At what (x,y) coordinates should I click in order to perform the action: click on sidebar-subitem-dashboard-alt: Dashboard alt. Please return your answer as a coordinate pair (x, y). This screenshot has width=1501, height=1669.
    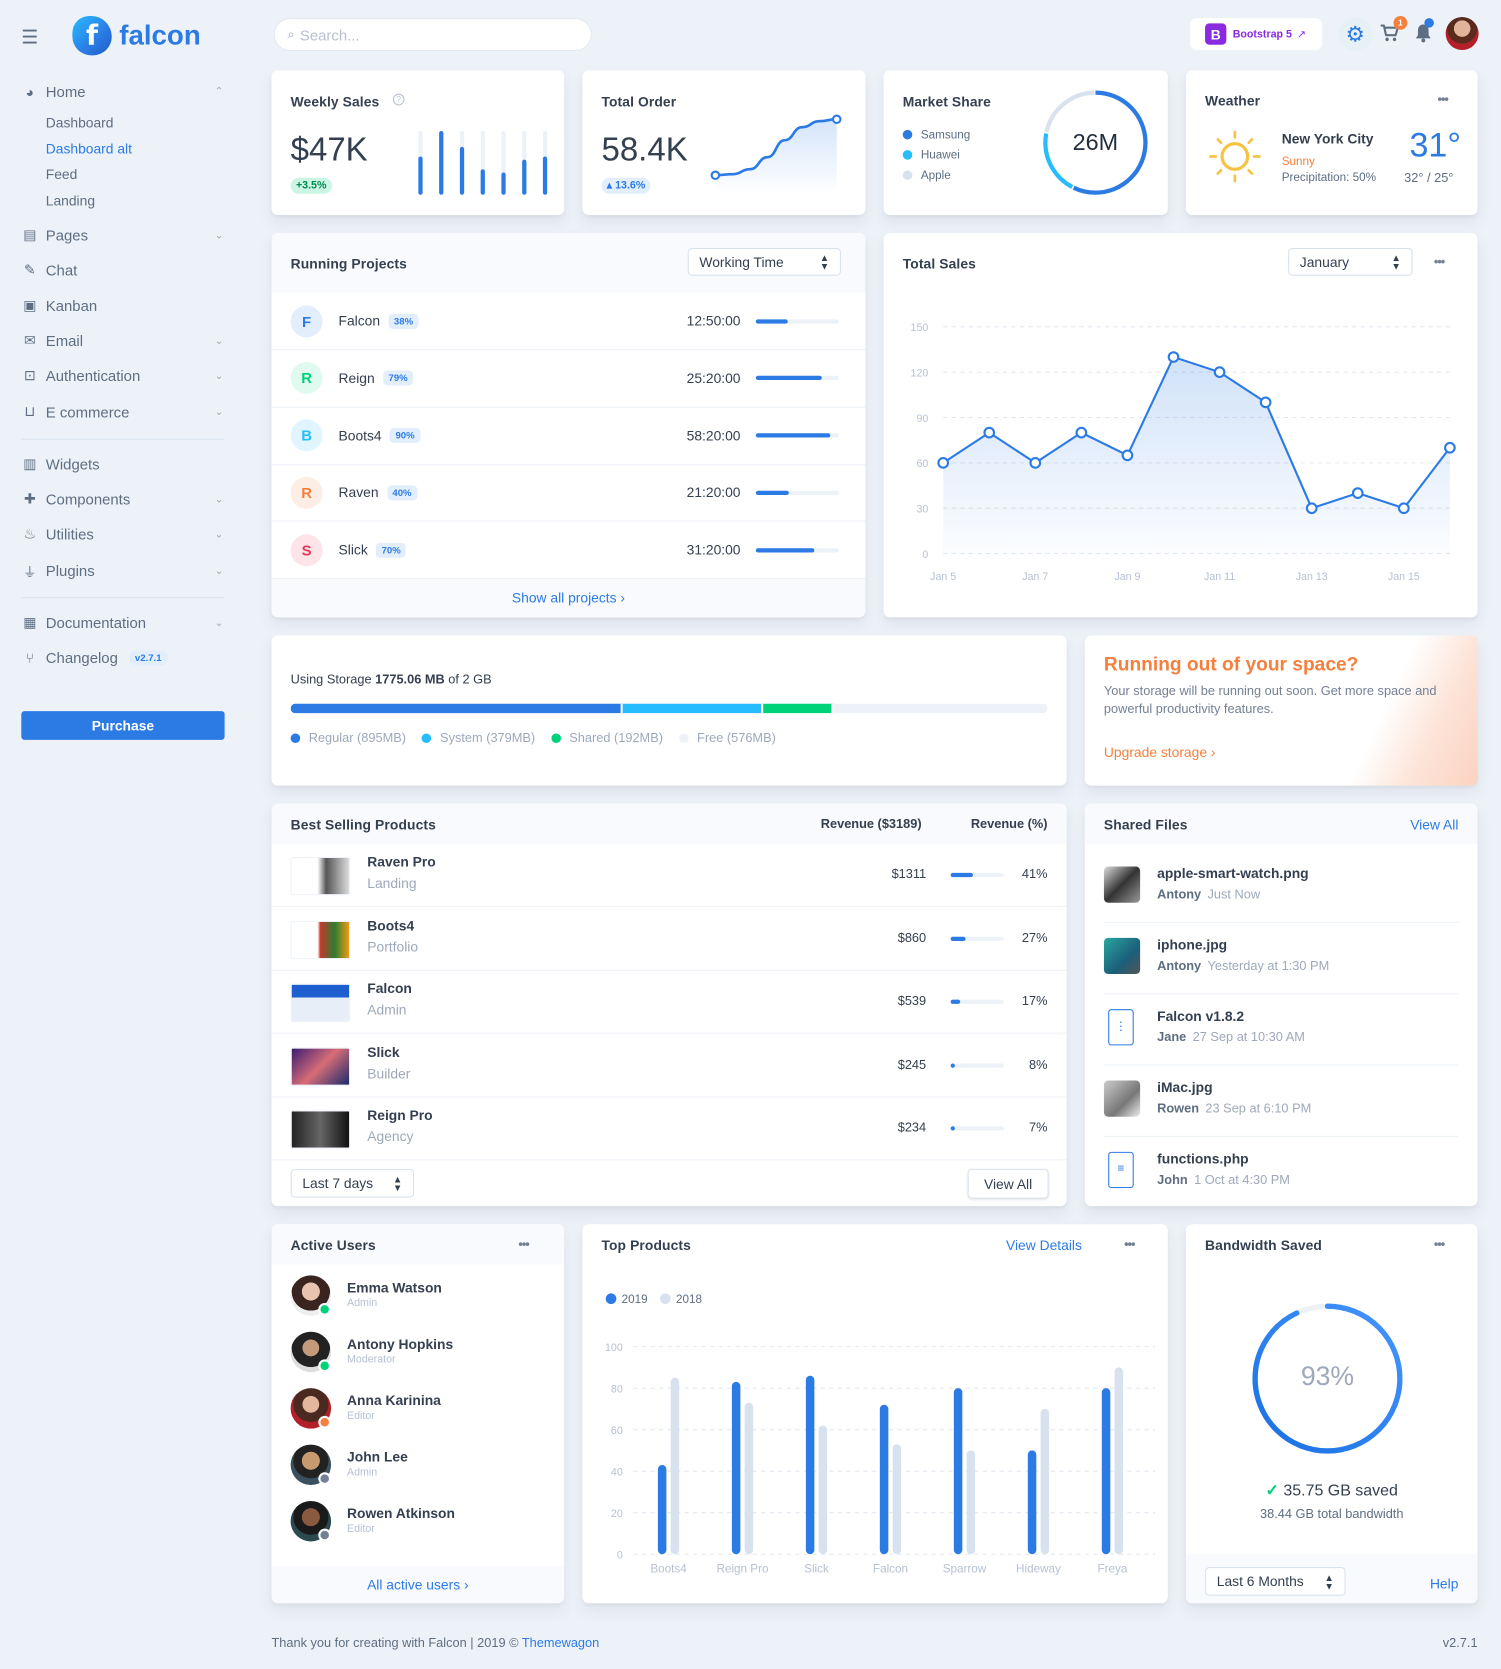
    Looking at the image, I should click on (88, 148).